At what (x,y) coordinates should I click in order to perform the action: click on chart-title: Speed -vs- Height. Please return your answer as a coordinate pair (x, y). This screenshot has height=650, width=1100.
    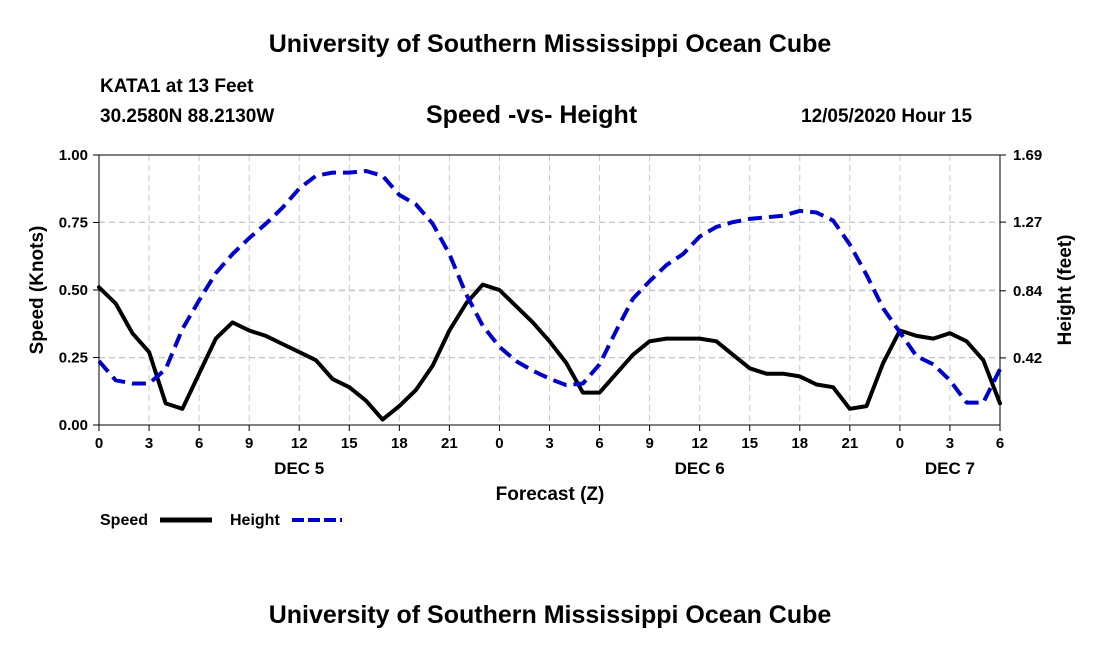
    Looking at the image, I should click on (532, 115).